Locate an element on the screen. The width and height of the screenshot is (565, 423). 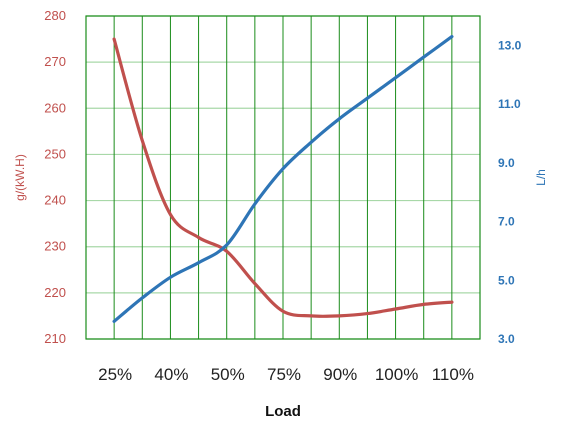
right-tick-label: 11.0 is located at coordinates (509, 104).